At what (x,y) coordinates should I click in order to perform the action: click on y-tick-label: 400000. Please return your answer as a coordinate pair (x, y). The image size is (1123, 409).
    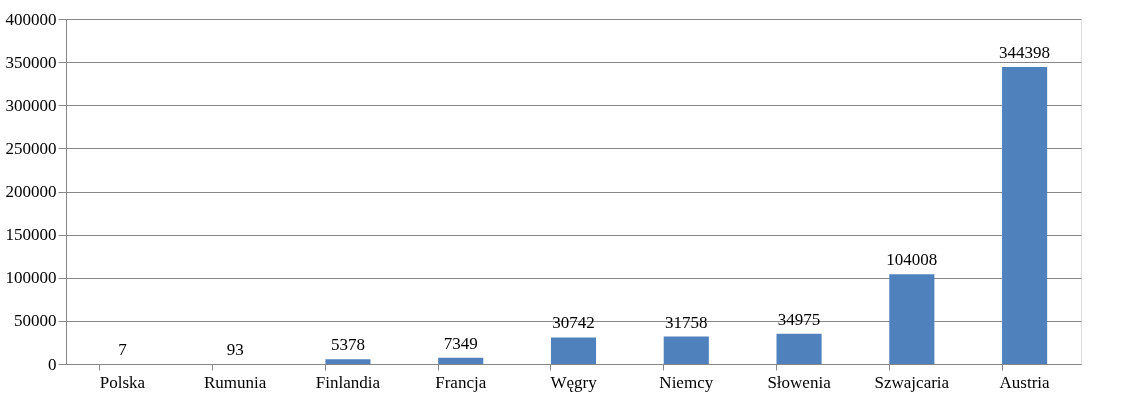
    Looking at the image, I should click on (31, 19).